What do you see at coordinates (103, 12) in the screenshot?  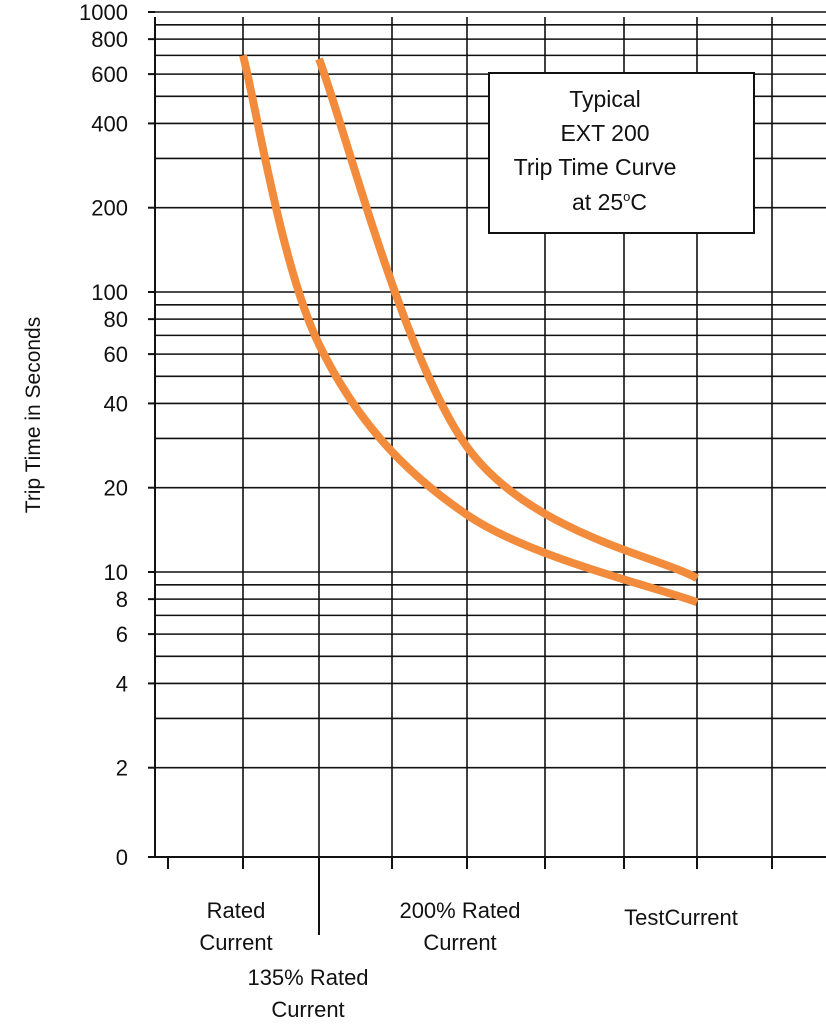 I see `y-tick-label: 1000` at bounding box center [103, 12].